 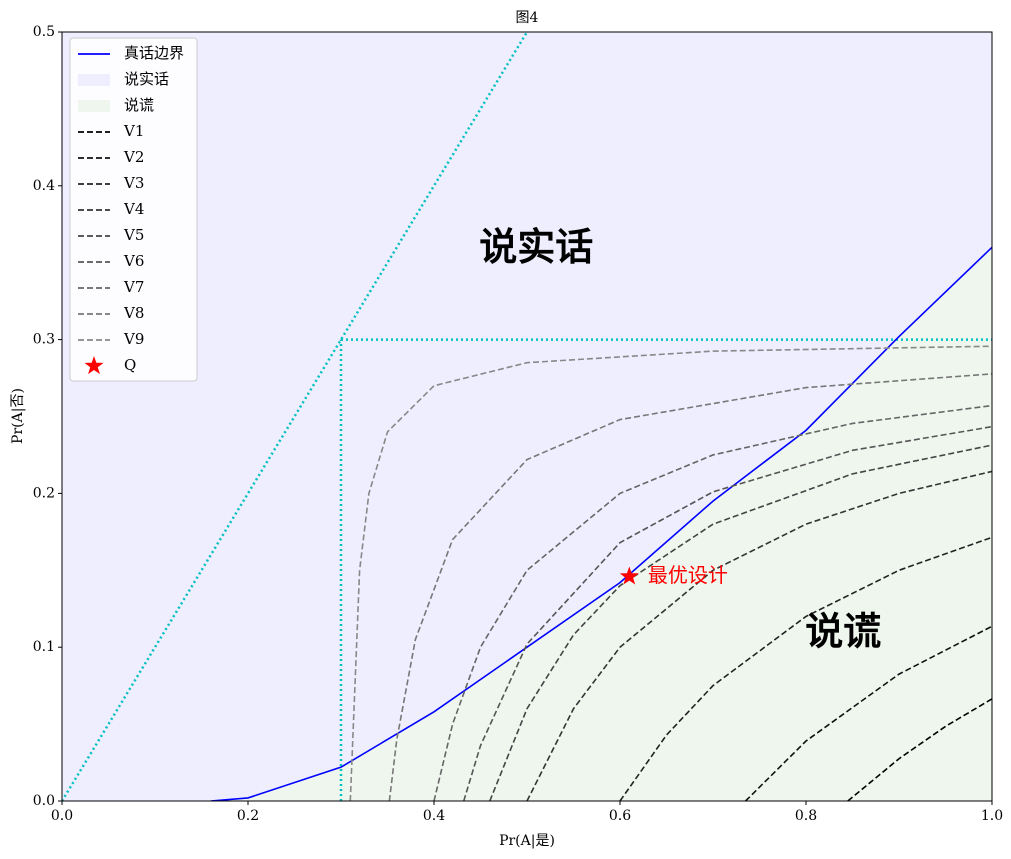 I want to click on x-tick-label: 1.0, so click(x=992, y=816).